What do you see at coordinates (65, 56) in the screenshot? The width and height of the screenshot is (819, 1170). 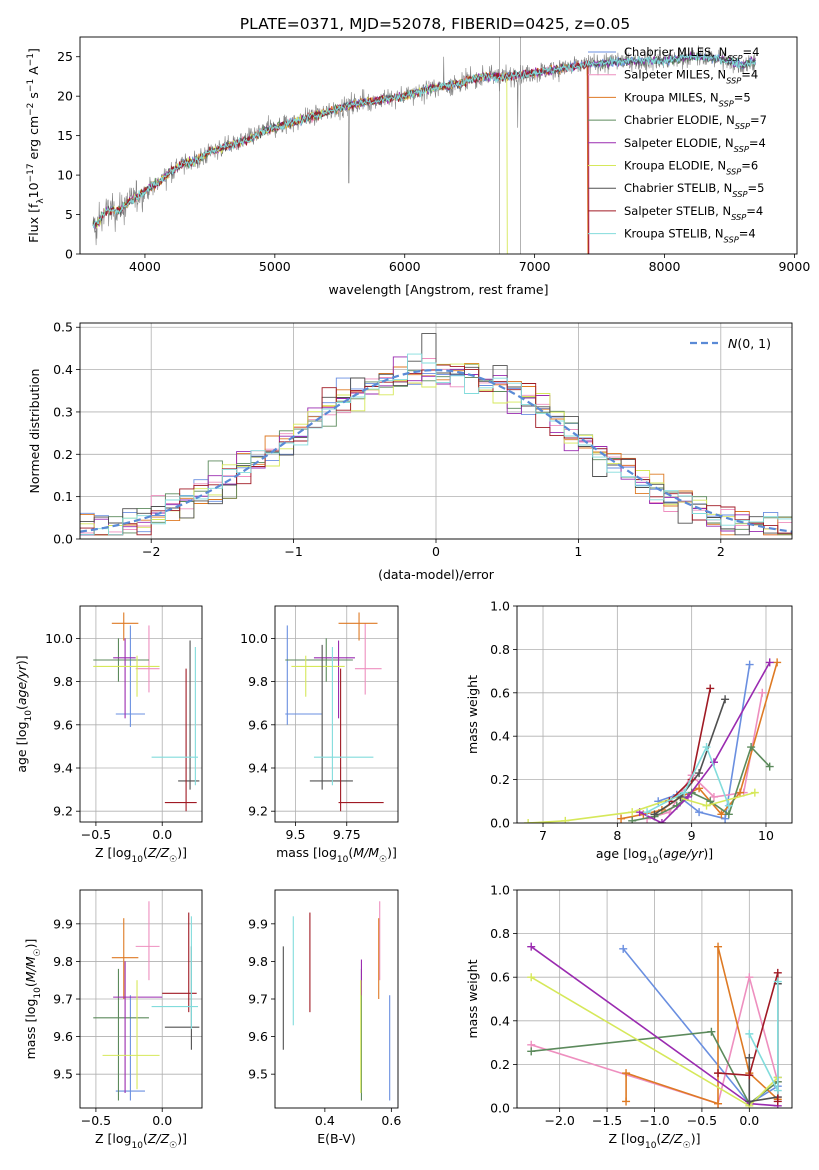 I see `tick-label-y: 25` at bounding box center [65, 56].